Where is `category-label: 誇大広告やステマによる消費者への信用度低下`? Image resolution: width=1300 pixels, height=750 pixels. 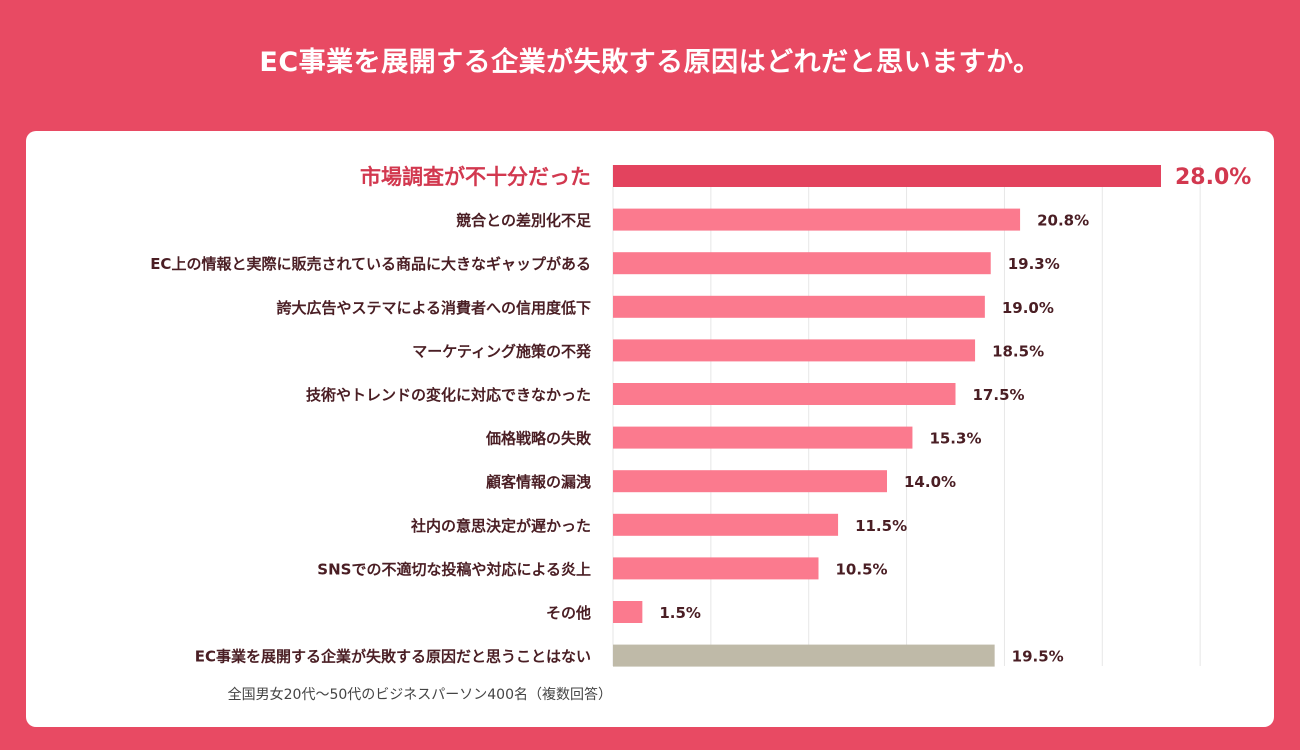 category-label: 誇大広告やステマによる消費者への信用度低下 is located at coordinates (433, 308).